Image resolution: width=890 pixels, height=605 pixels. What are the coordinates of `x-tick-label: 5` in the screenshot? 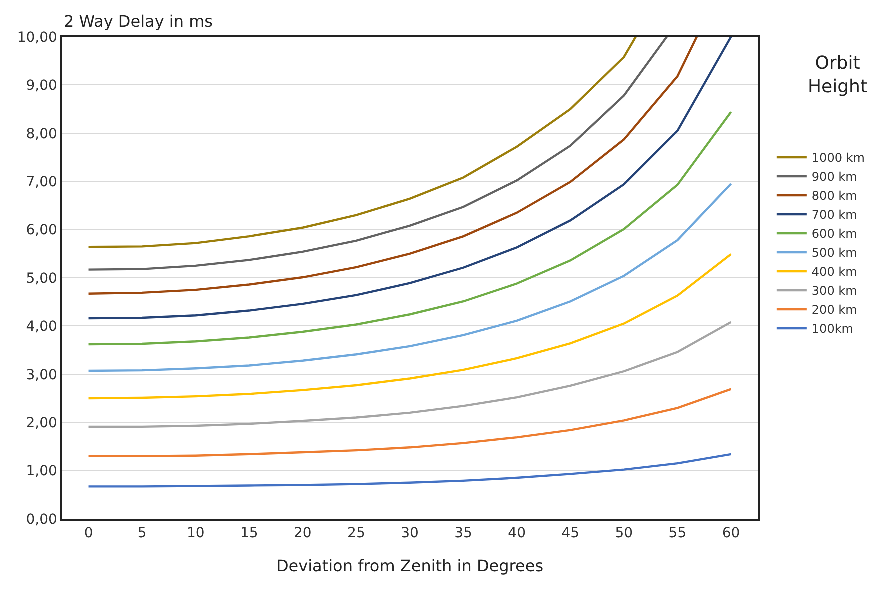 It's located at (142, 534).